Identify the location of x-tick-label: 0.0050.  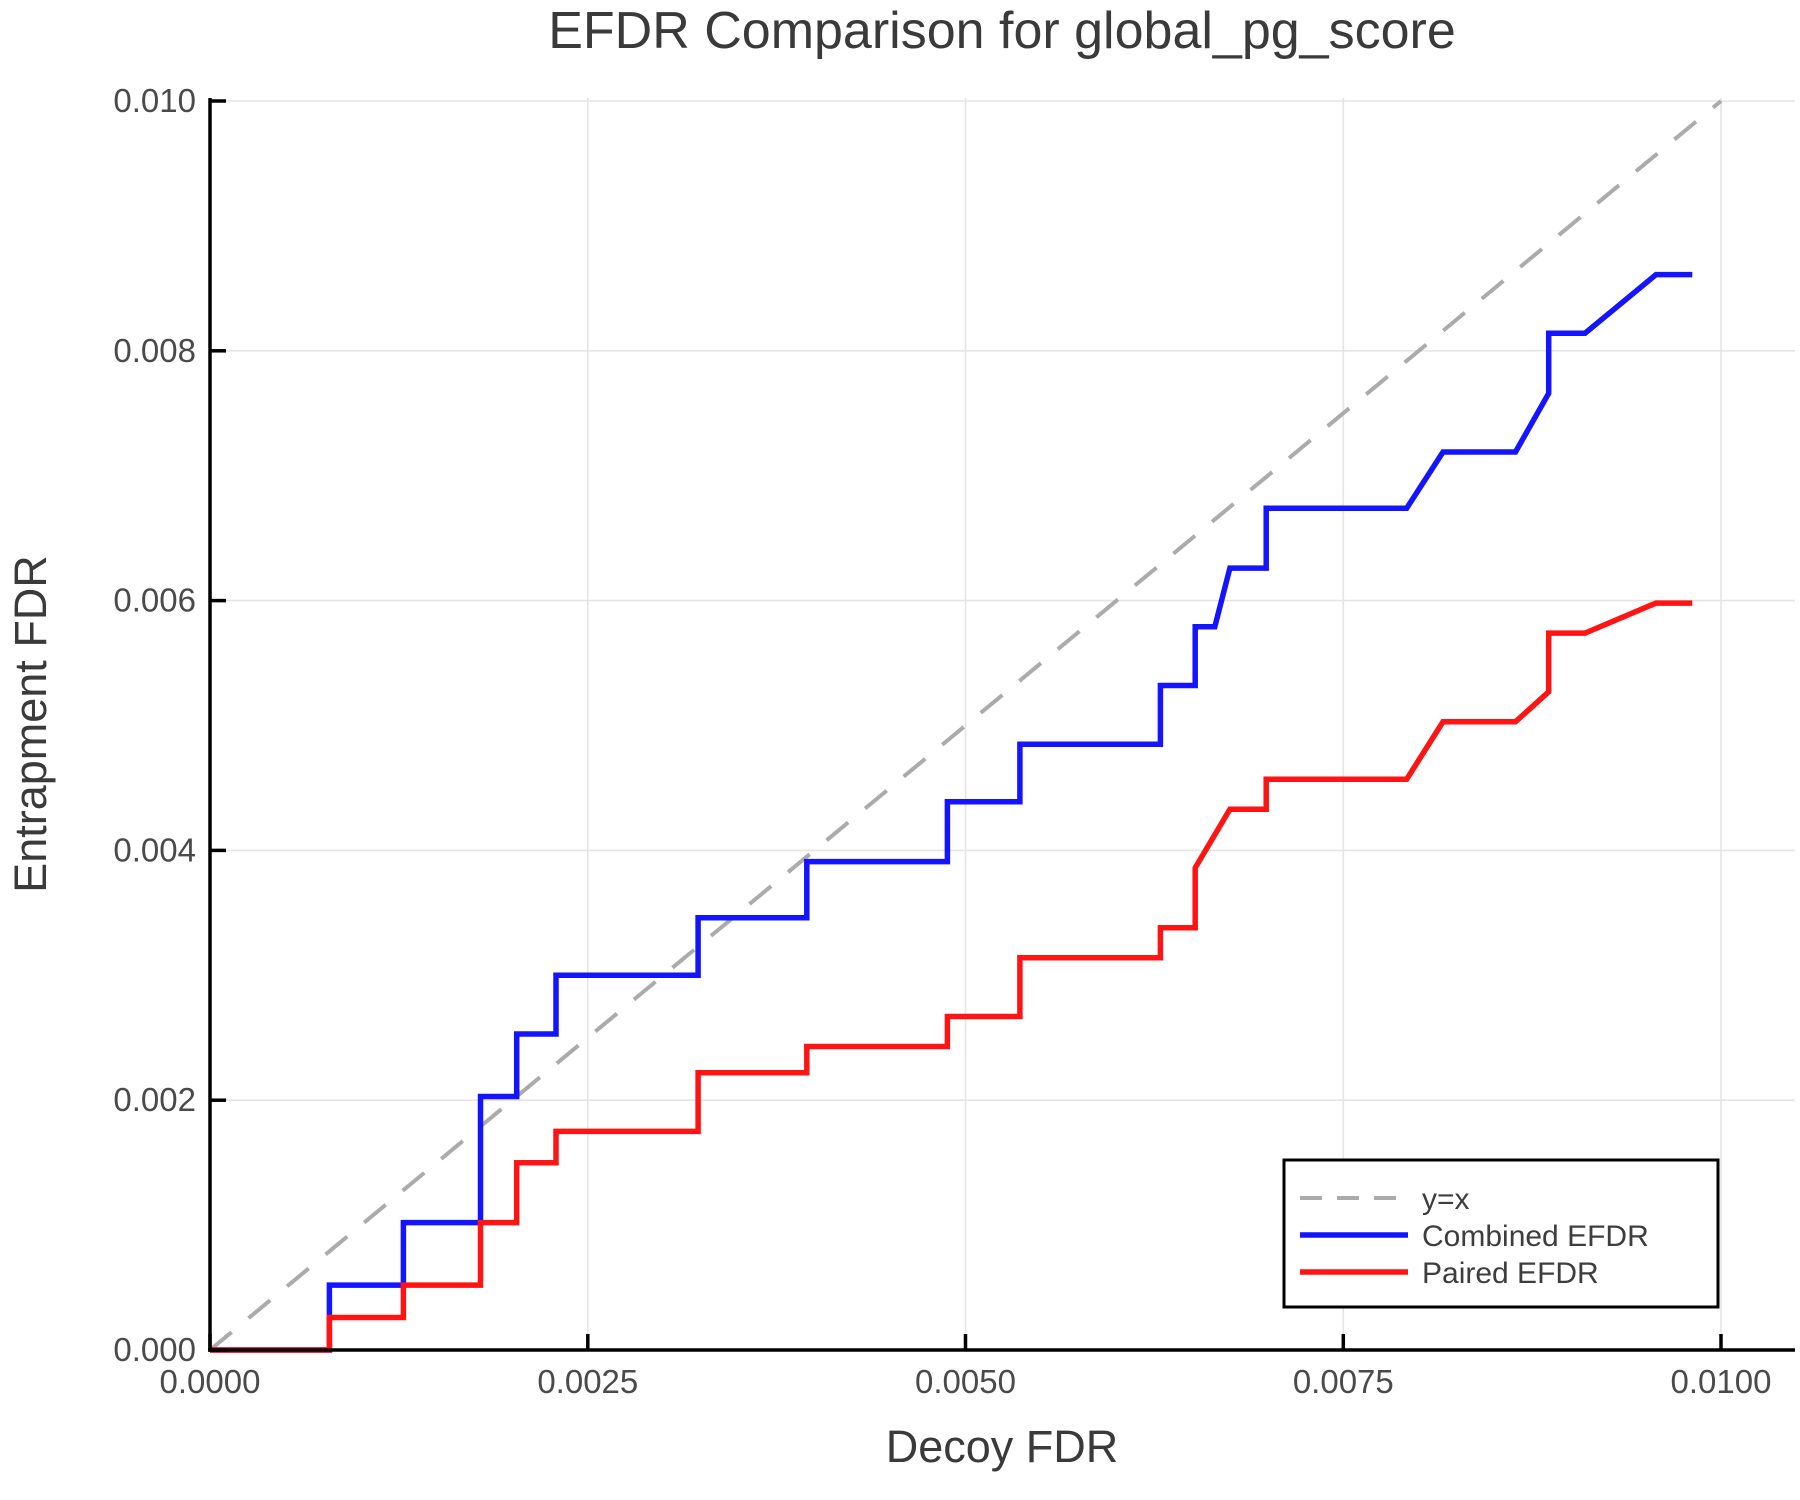
(965, 1381).